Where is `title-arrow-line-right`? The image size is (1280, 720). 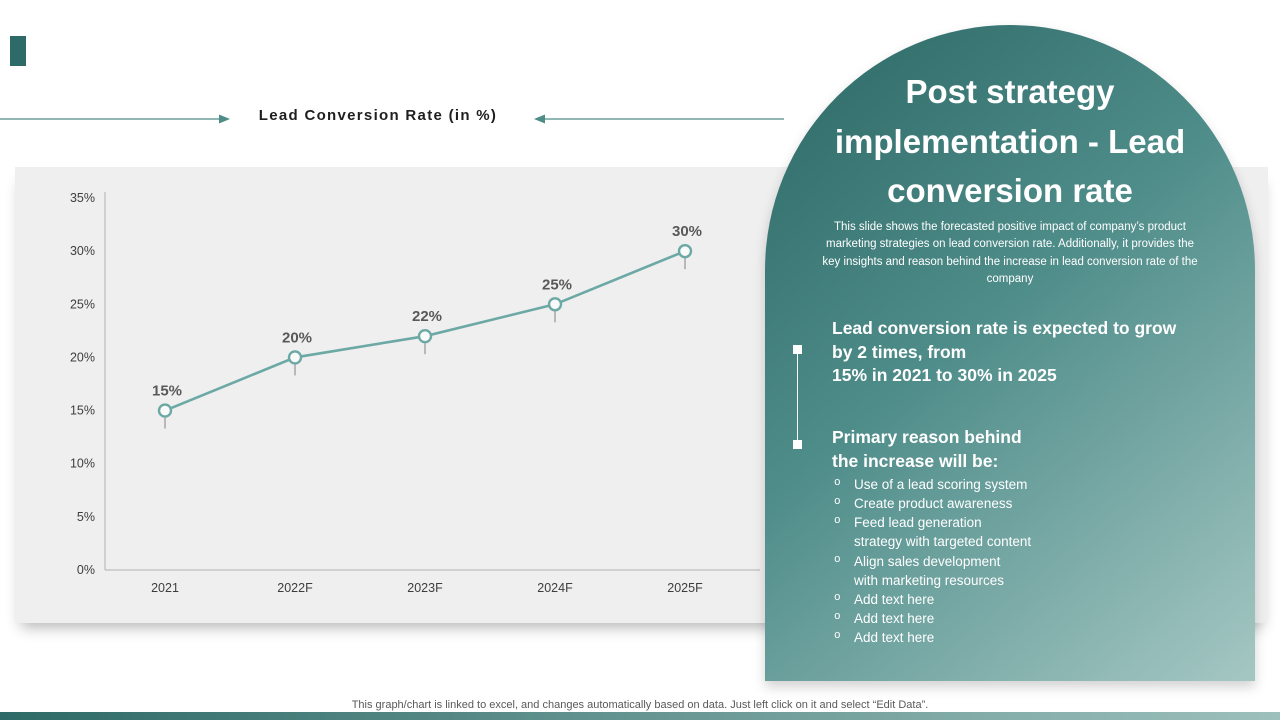
title-arrow-line-right is located at coordinates (659, 119).